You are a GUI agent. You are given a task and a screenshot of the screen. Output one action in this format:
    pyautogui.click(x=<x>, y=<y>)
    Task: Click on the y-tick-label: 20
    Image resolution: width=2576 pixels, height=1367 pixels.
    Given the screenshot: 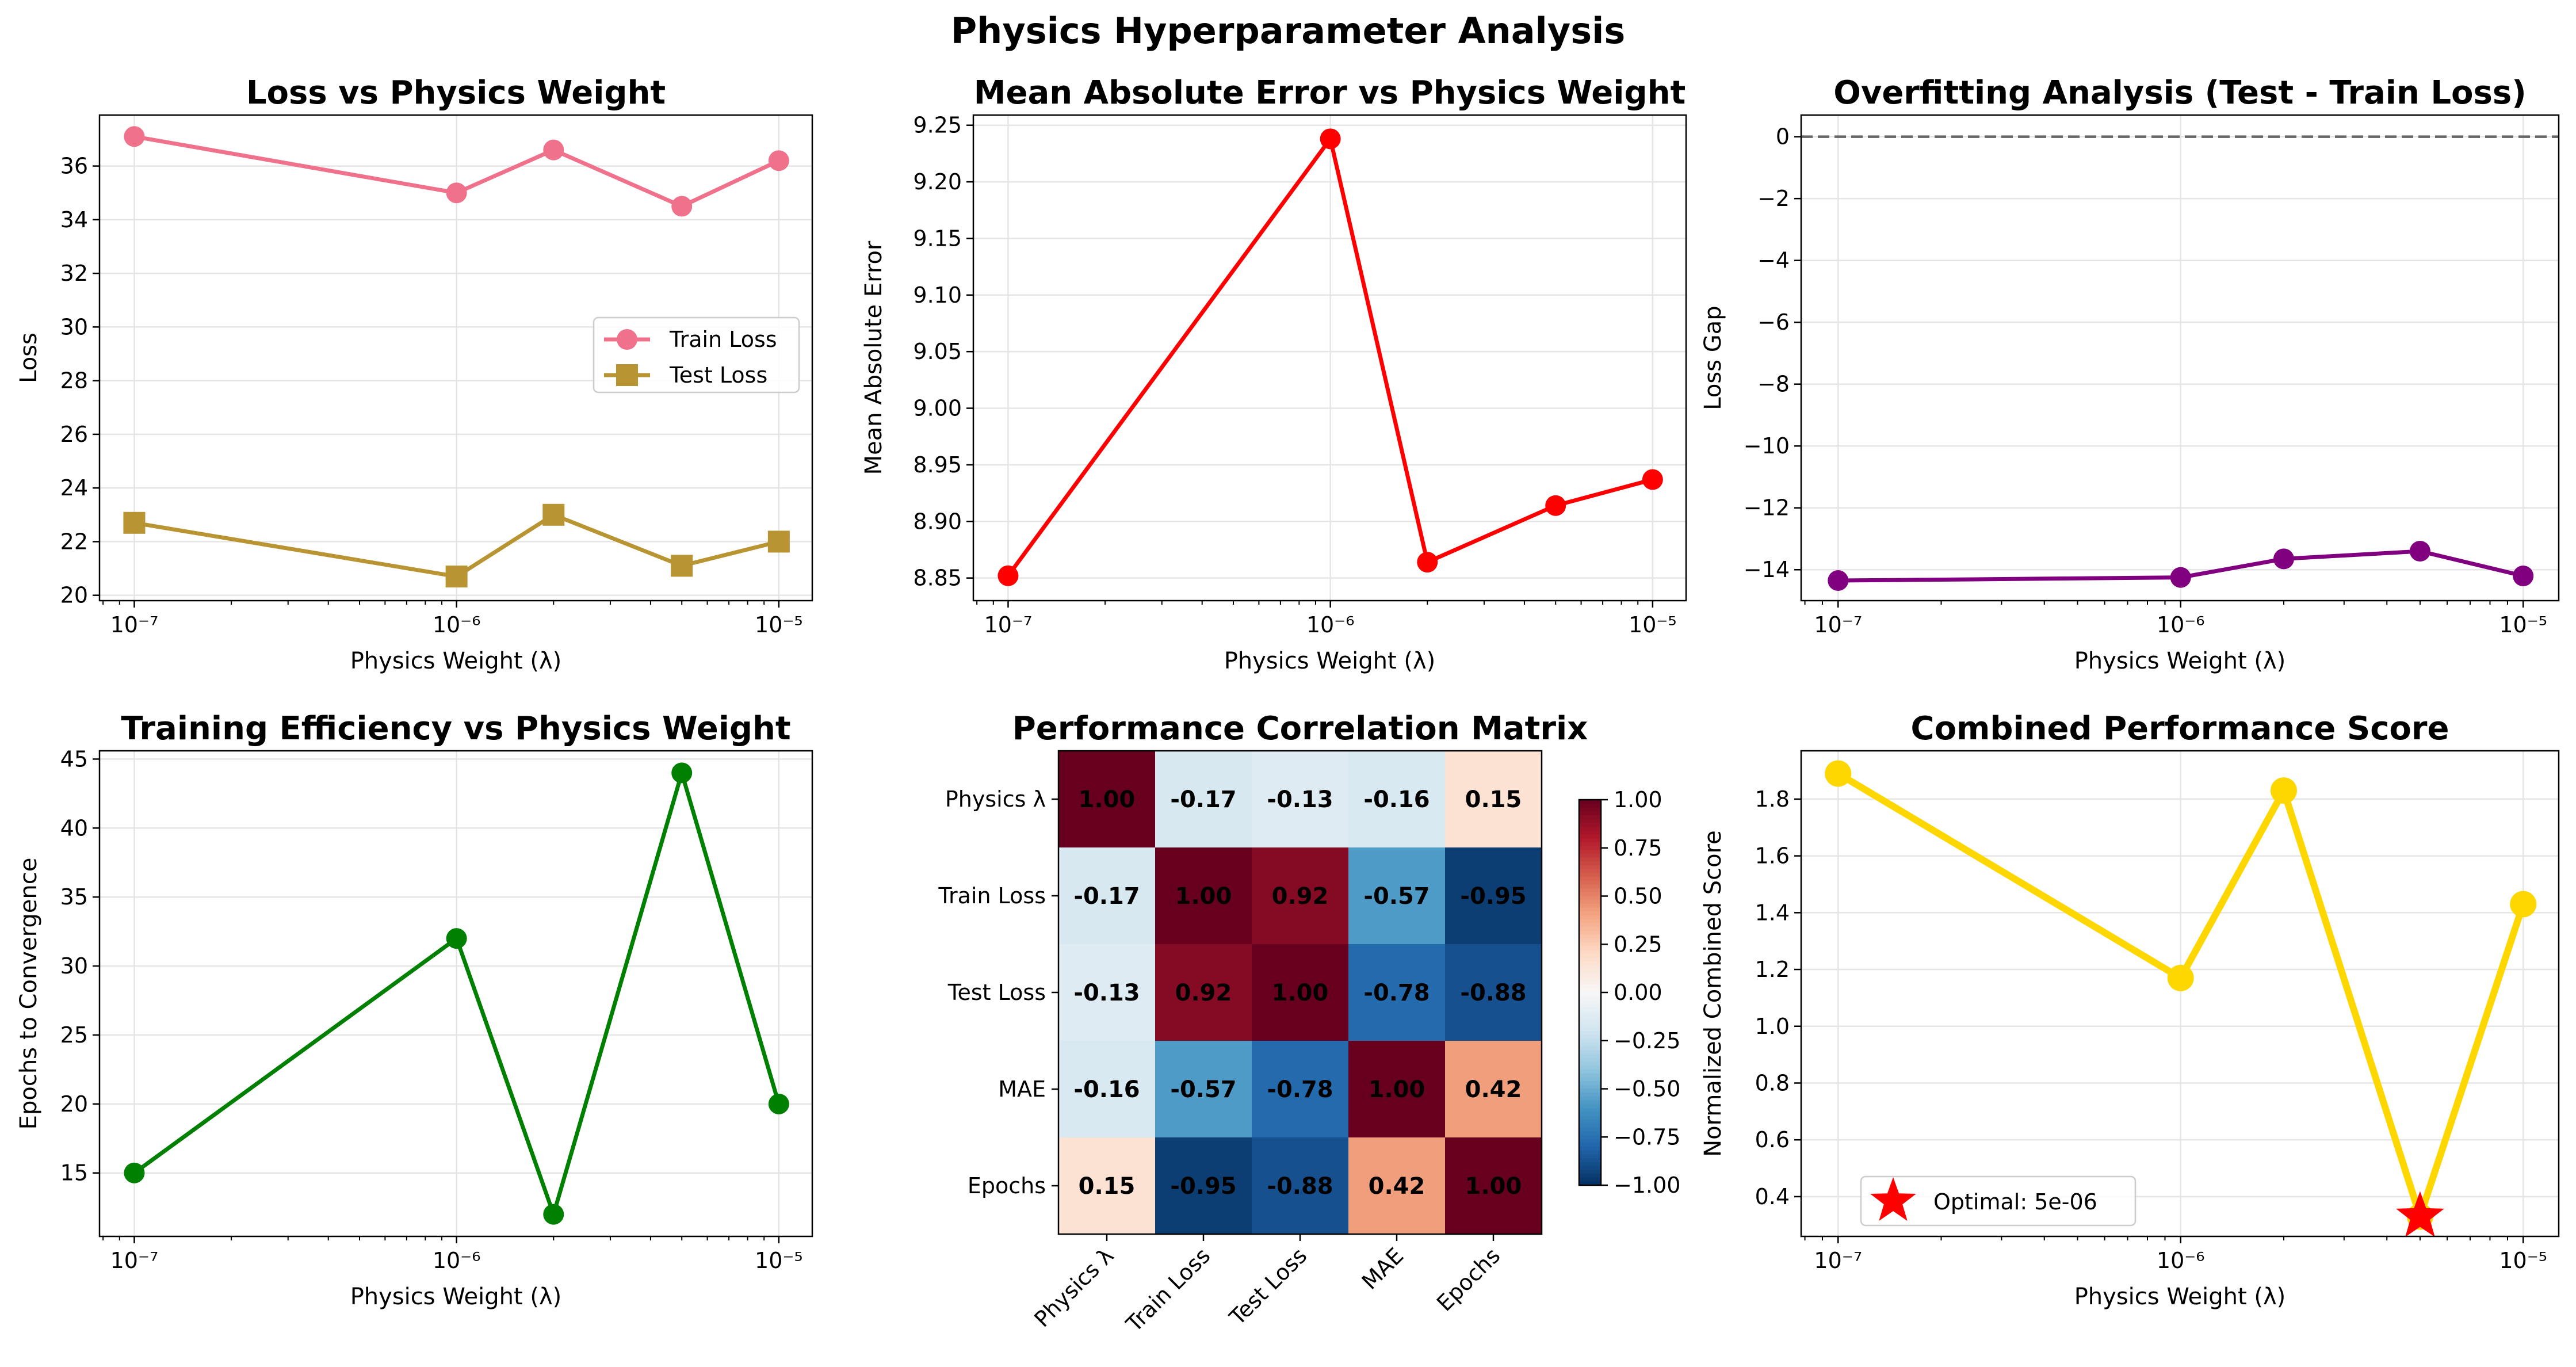 What is the action you would take?
    pyautogui.click(x=74, y=595)
    